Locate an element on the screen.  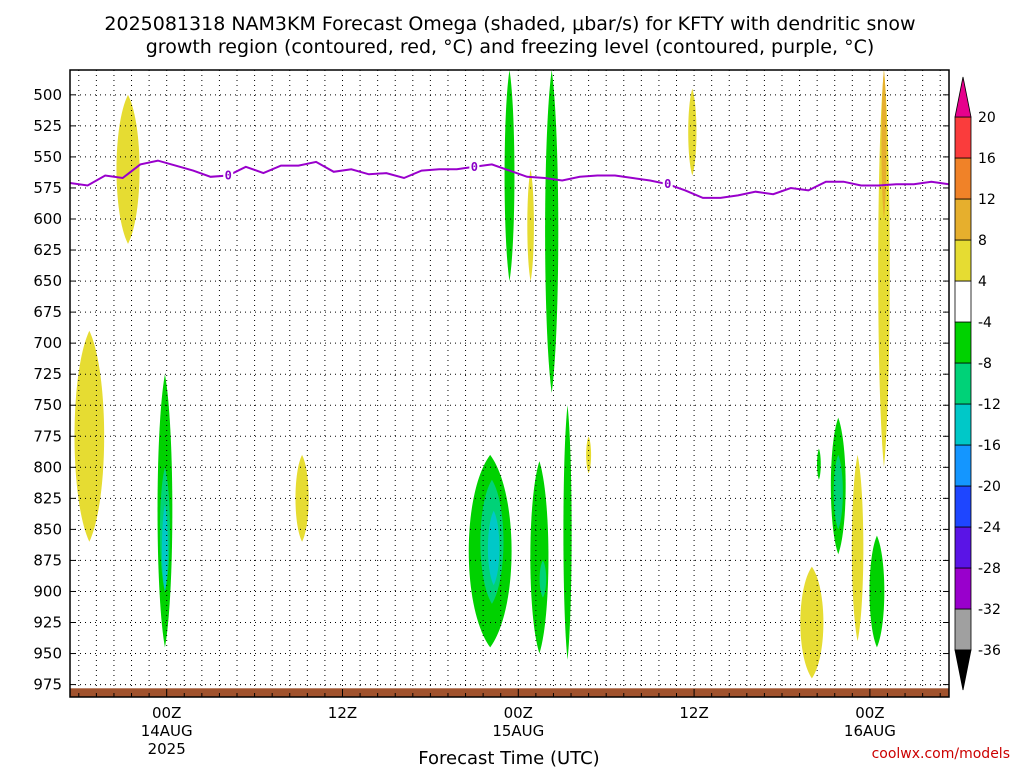
colorbar-label-1: -32 is located at coordinates (989, 610).